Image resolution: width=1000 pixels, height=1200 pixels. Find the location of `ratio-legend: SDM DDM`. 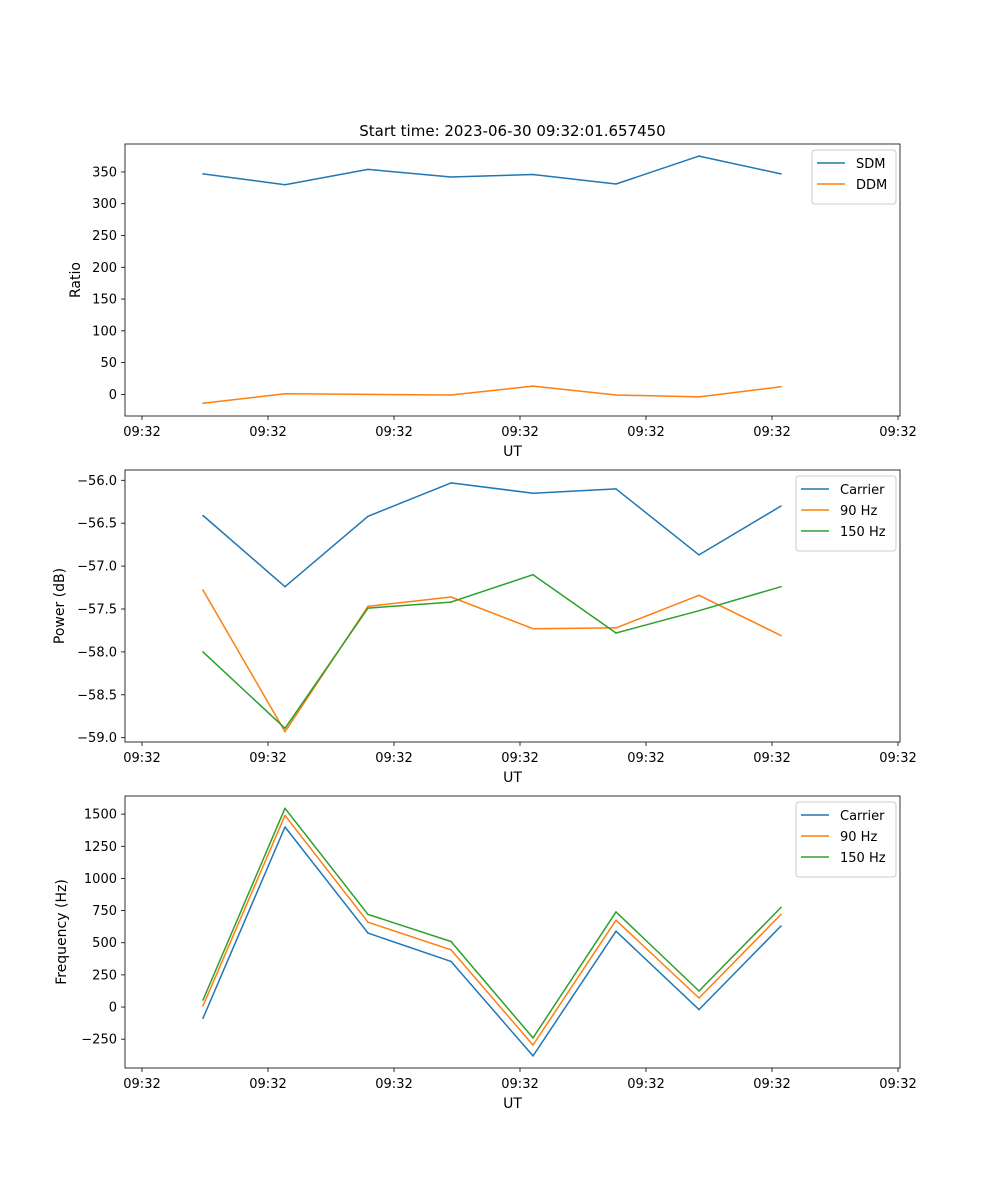

ratio-legend: SDM DDM is located at coordinates (854, 177).